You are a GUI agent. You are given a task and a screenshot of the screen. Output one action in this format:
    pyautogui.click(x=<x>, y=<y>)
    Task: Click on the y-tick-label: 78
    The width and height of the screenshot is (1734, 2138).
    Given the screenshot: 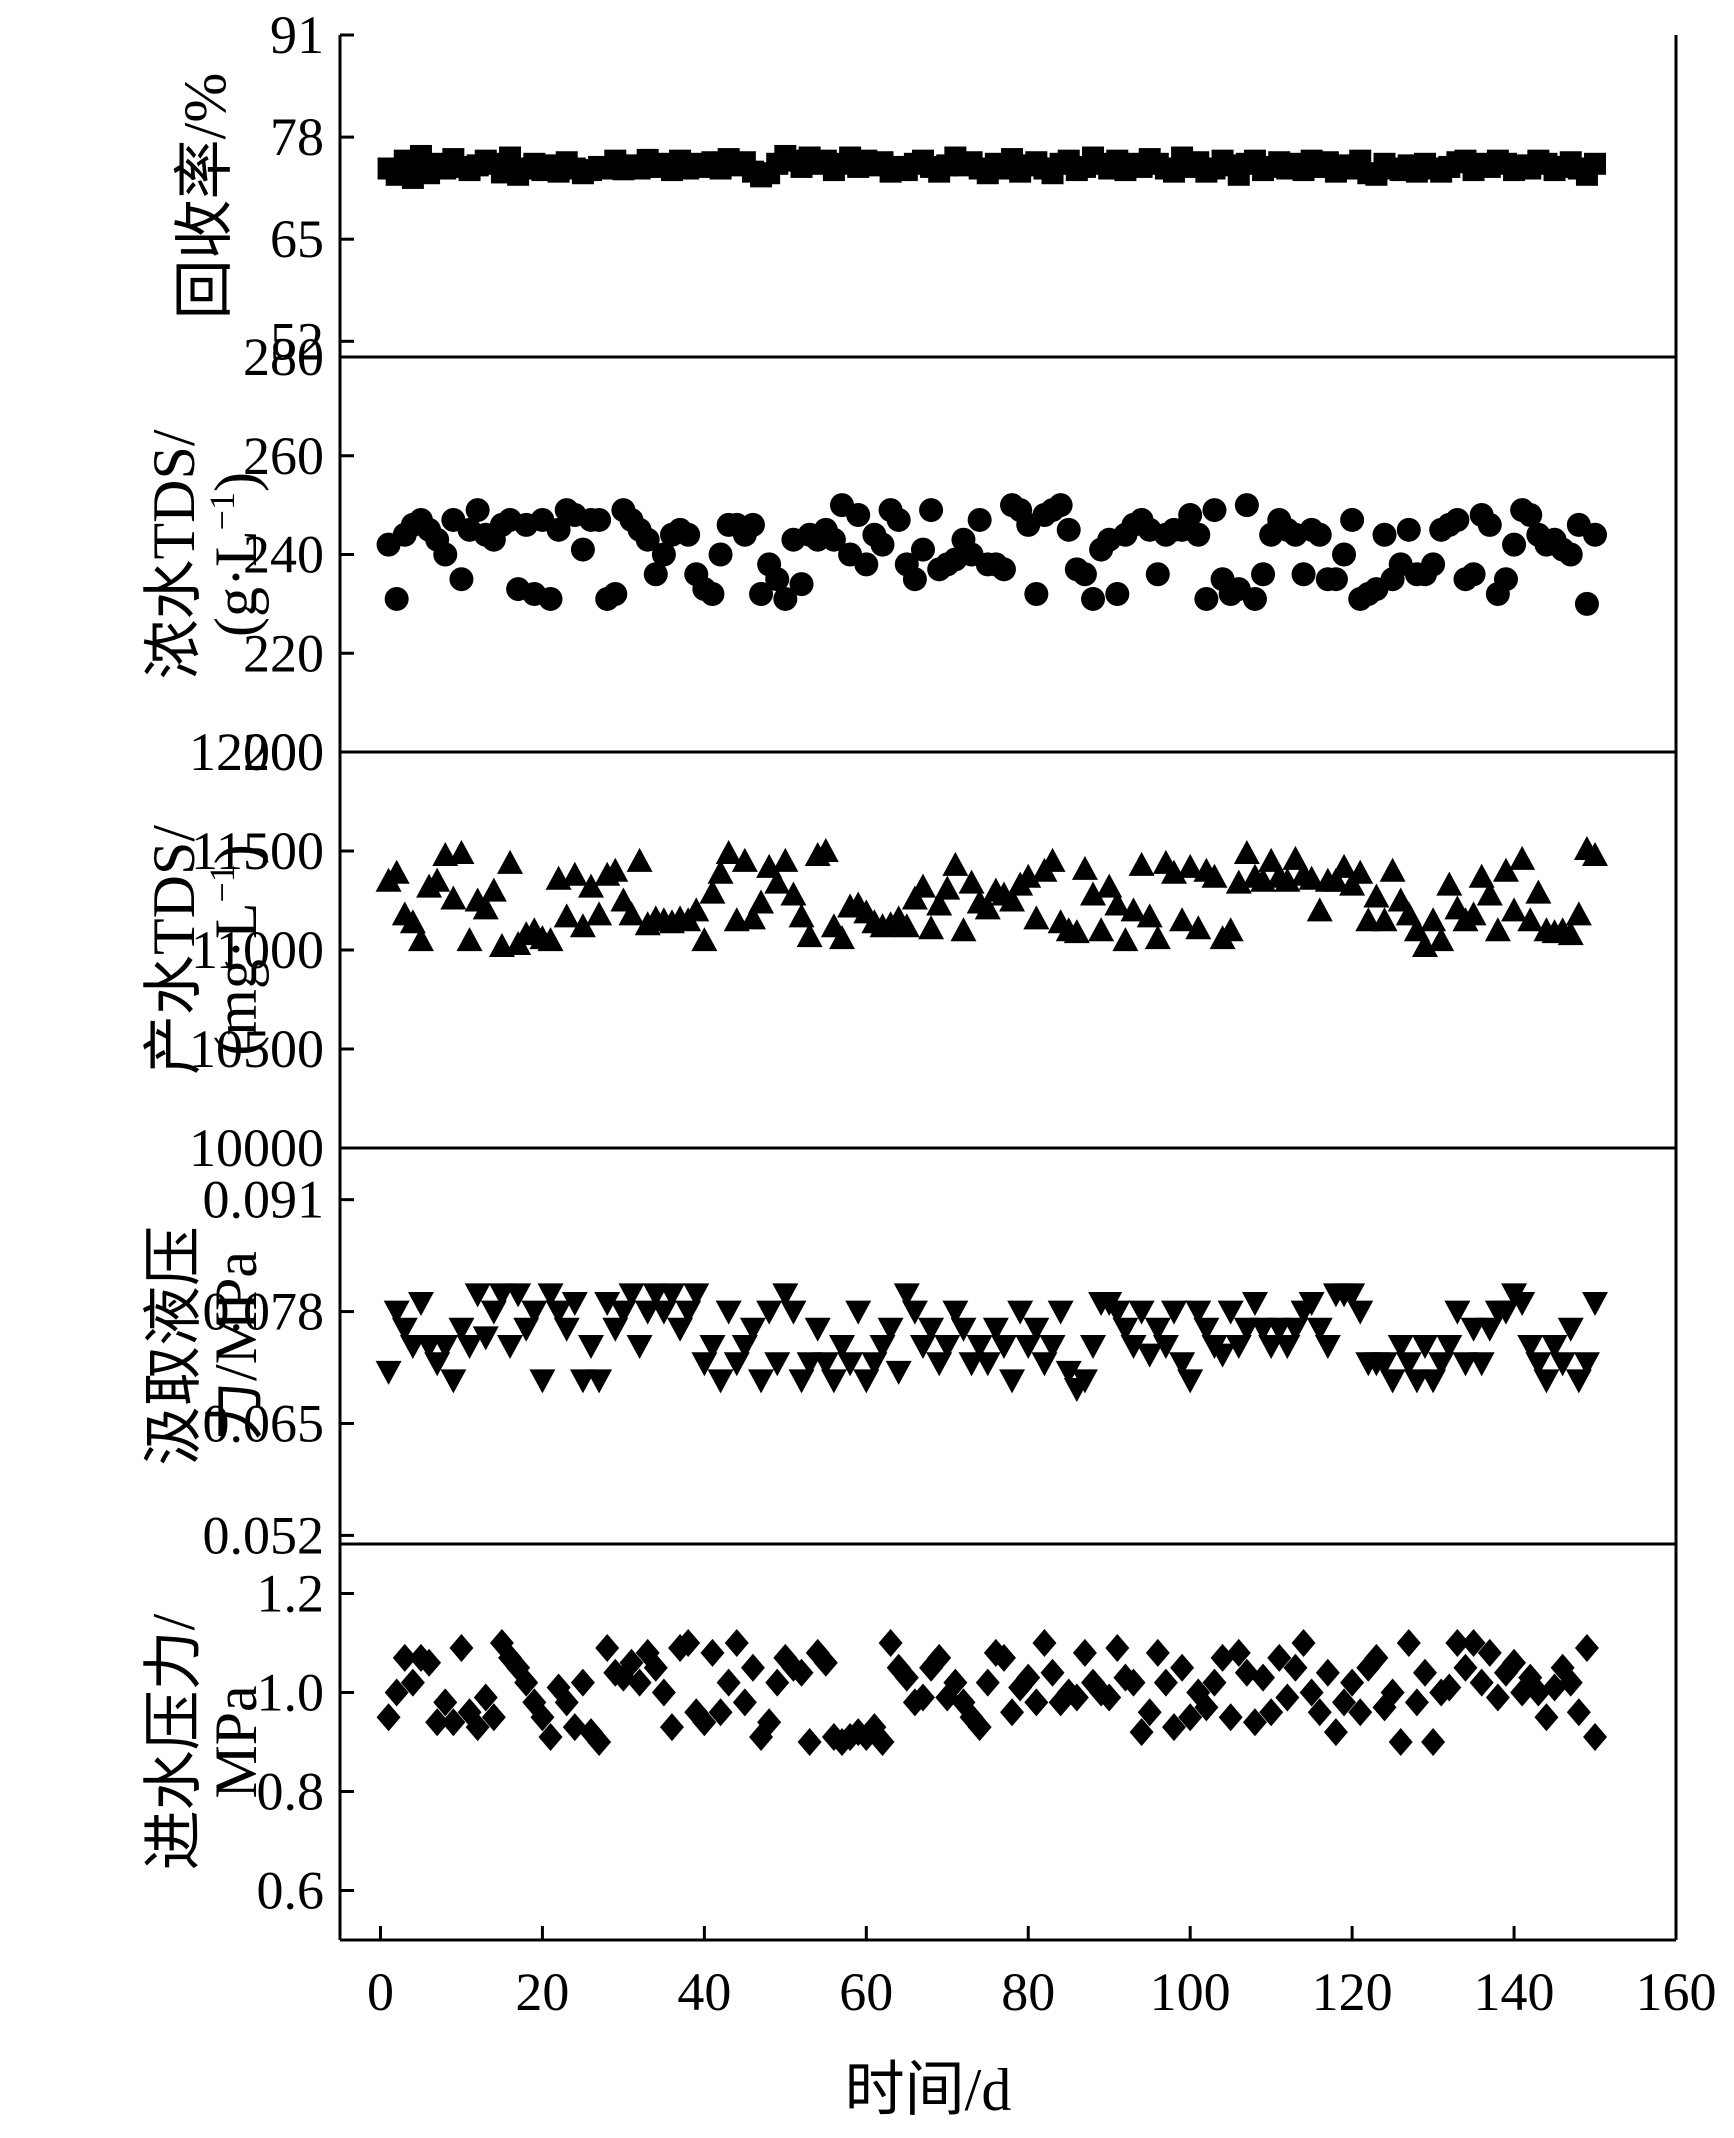 What is the action you would take?
    pyautogui.click(x=297, y=137)
    